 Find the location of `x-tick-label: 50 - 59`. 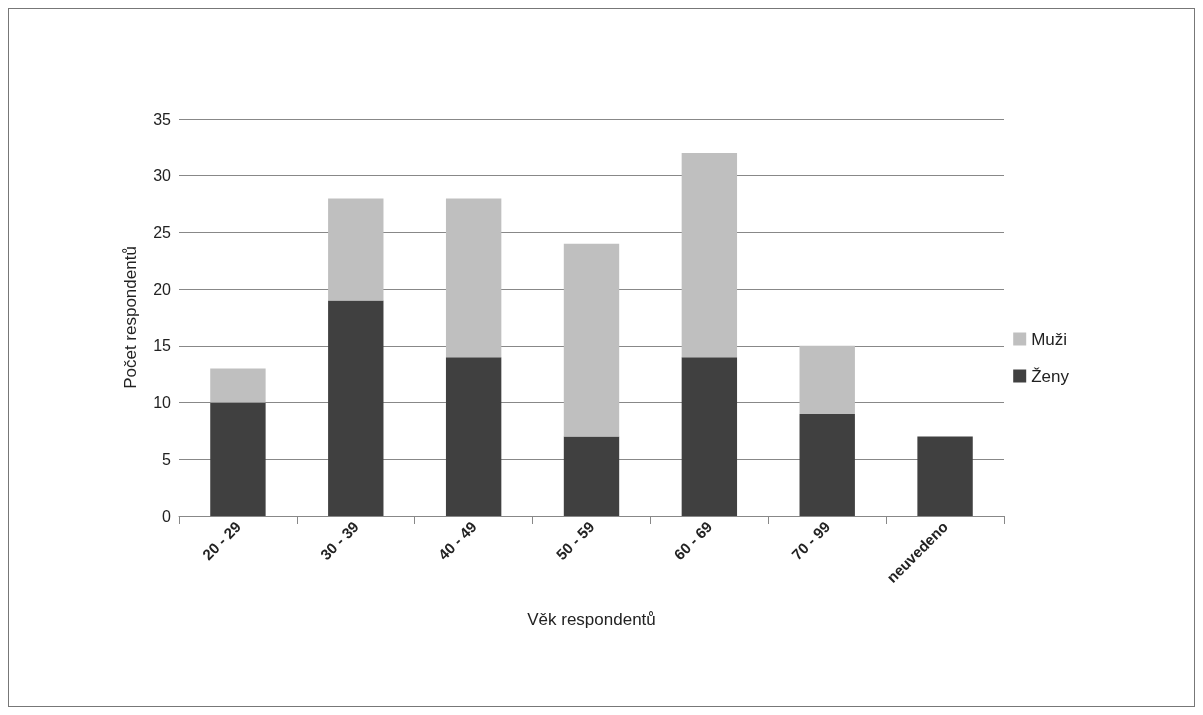

x-tick-label: 50 - 59 is located at coordinates (575, 540).